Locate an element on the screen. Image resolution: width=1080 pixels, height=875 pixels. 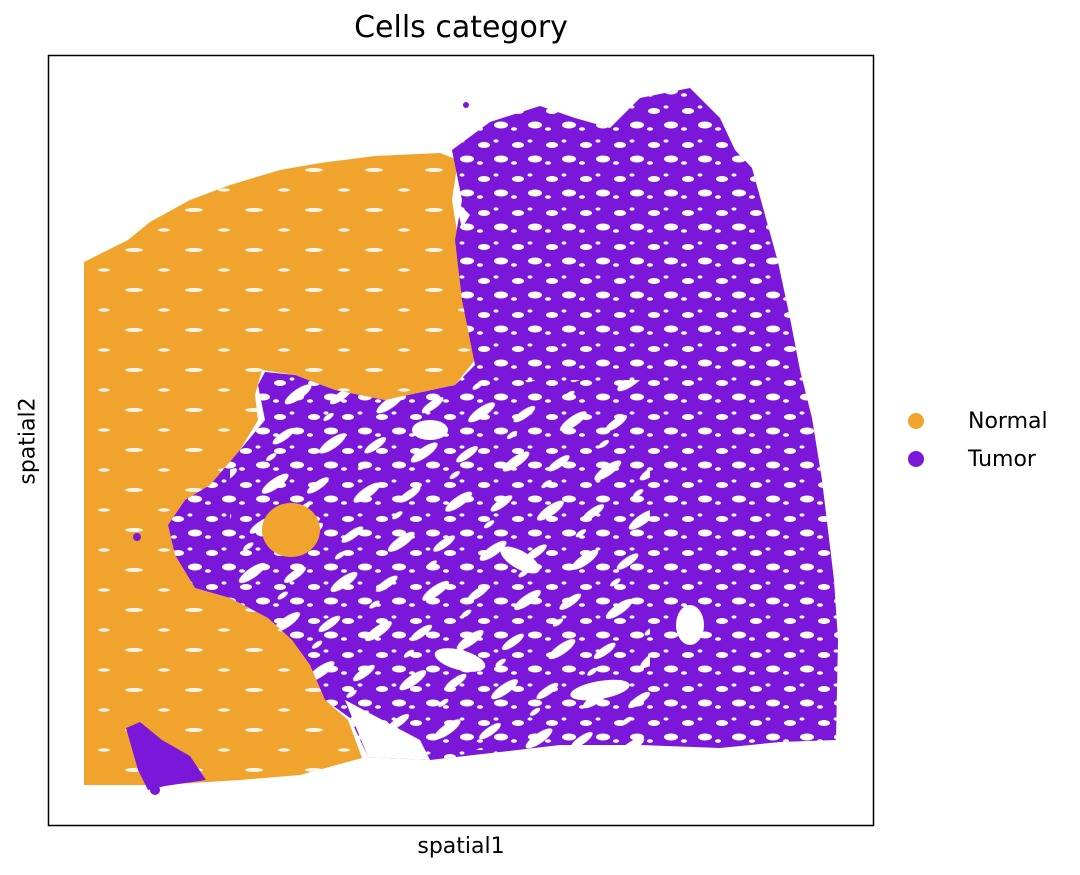
legend-label-normal: Normal is located at coordinates (1008, 421).